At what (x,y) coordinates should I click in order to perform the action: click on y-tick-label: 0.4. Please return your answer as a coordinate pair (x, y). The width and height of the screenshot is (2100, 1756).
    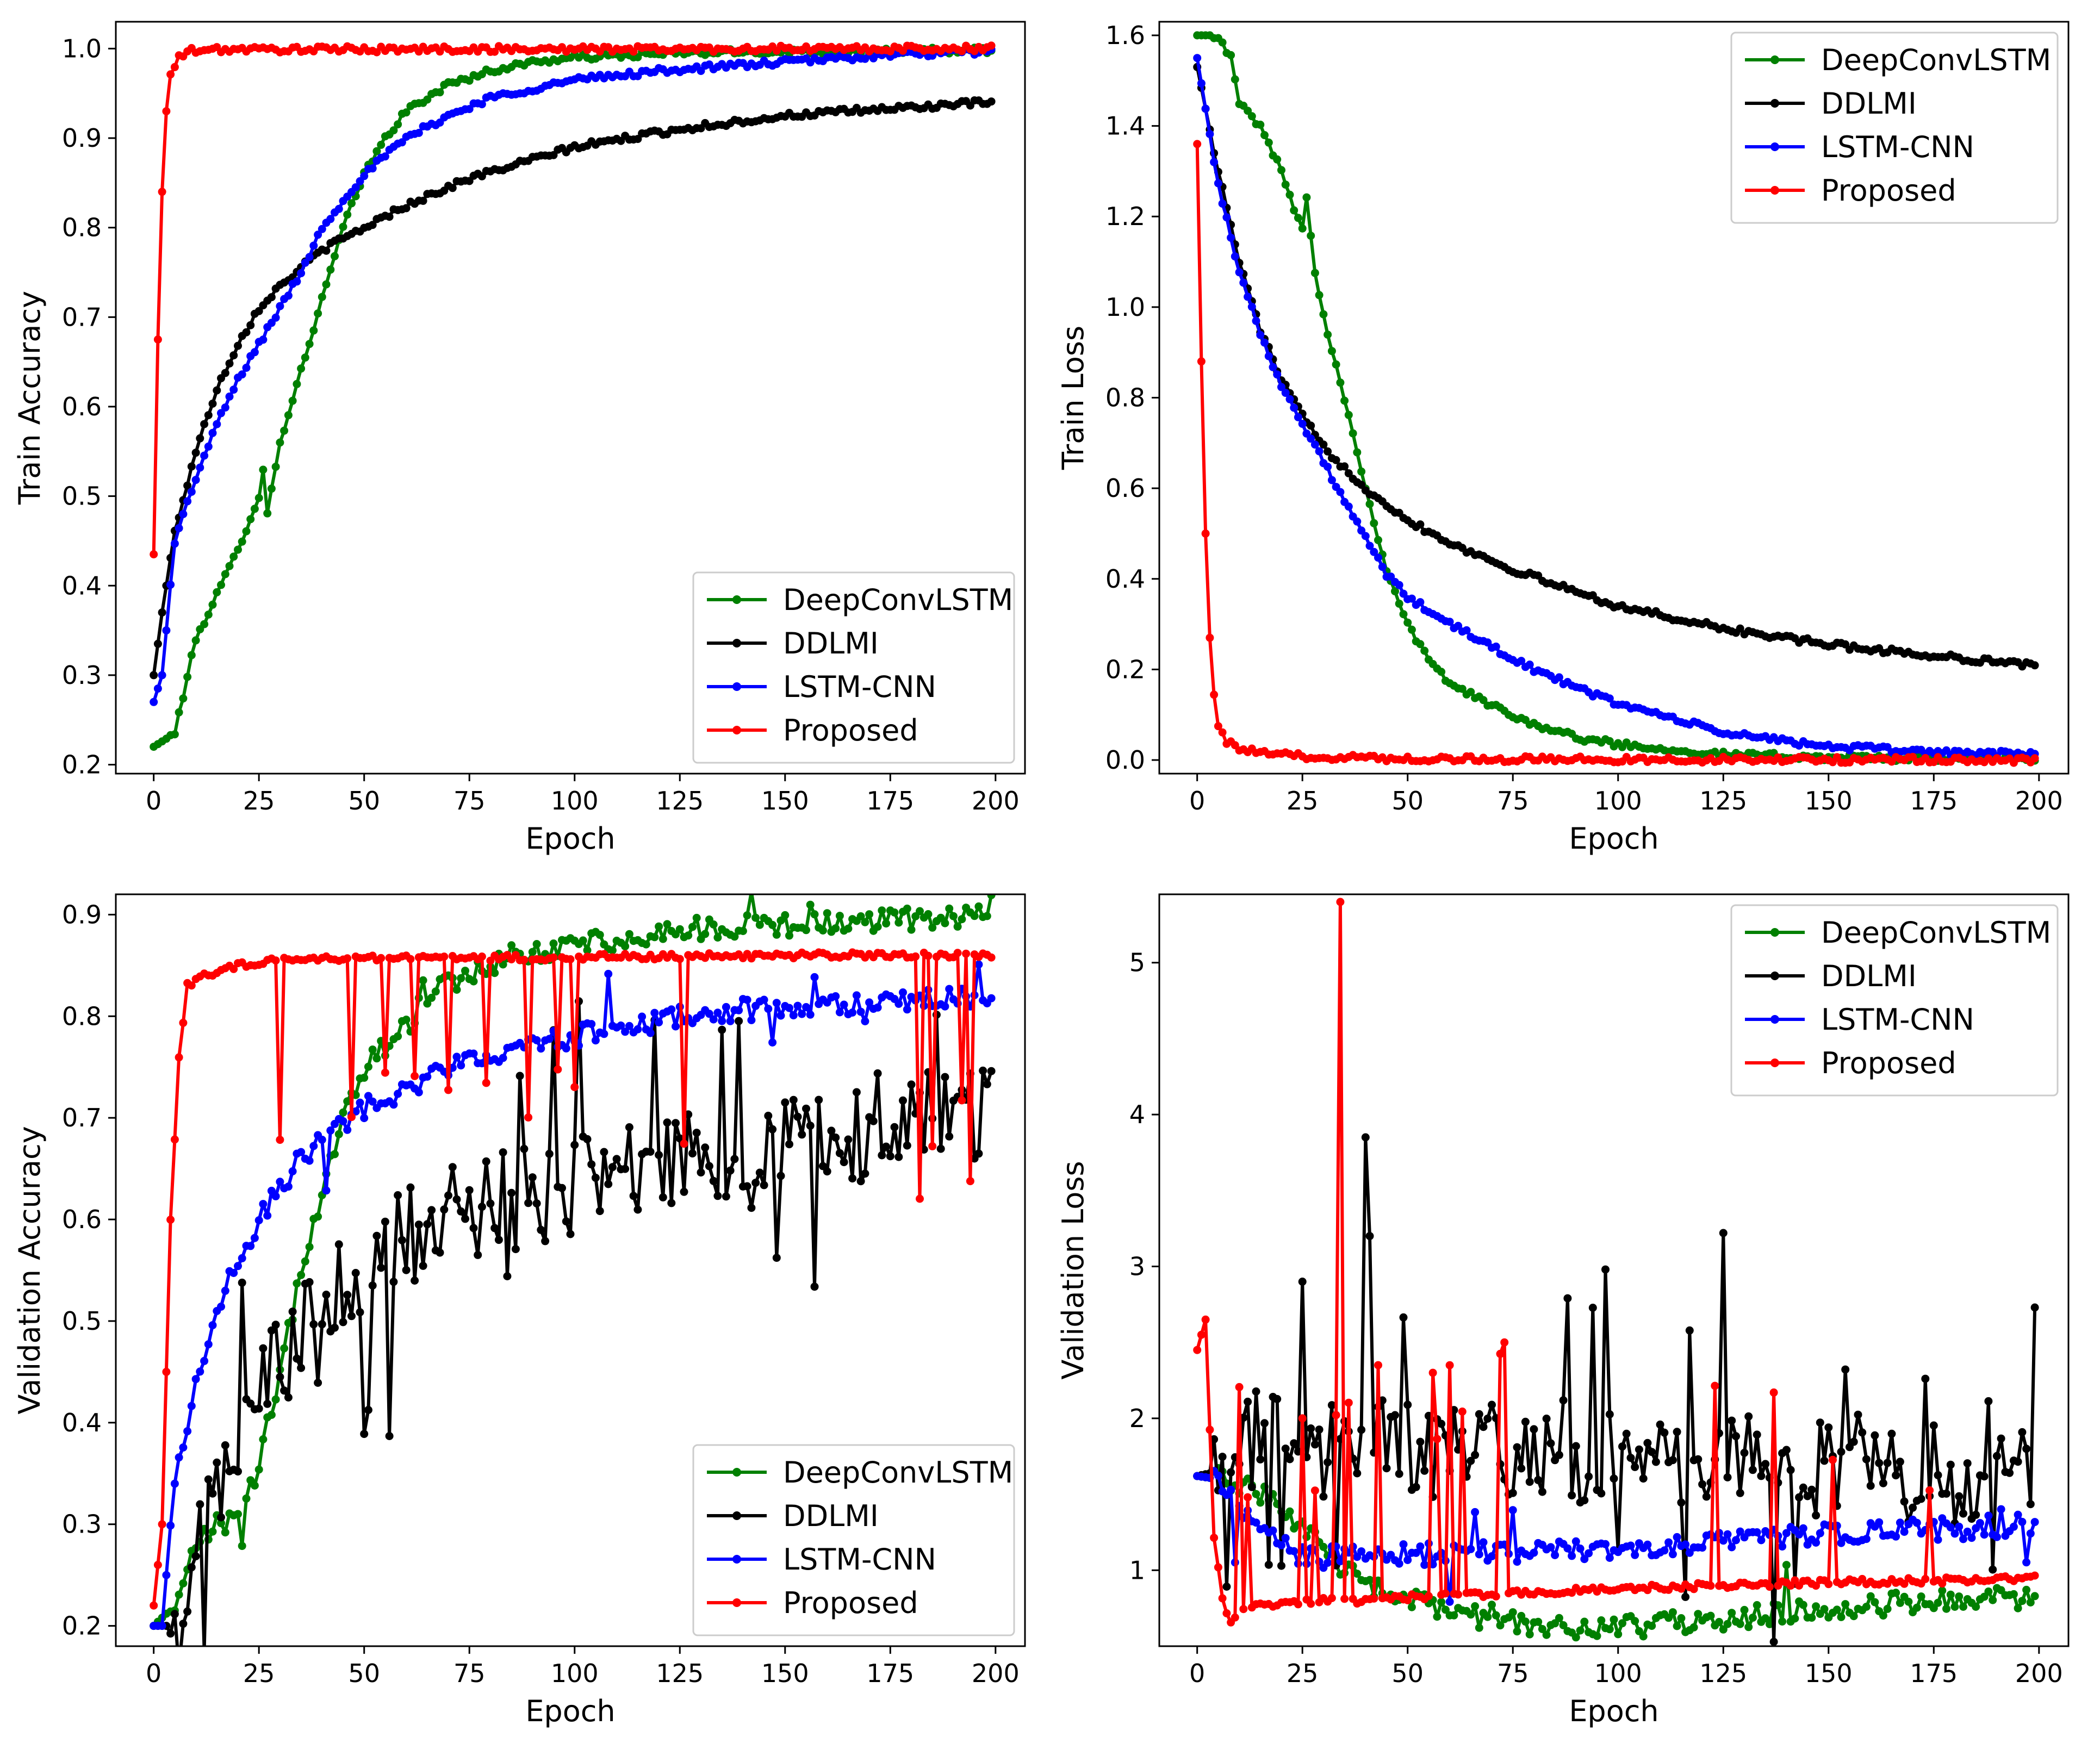
    Looking at the image, I should click on (82, 1423).